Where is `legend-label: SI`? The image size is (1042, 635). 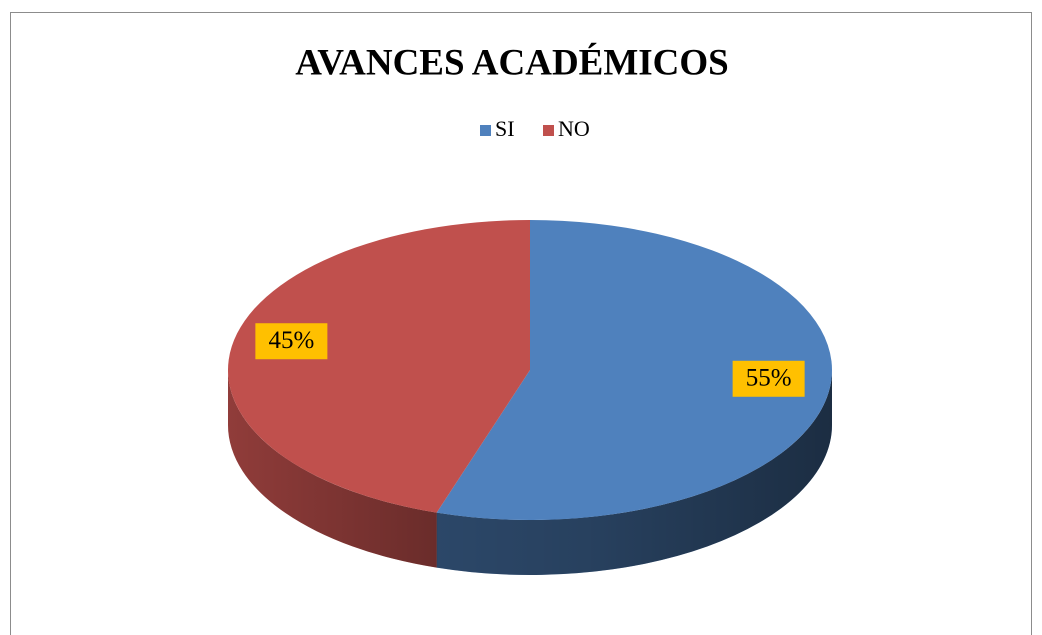
legend-label: SI is located at coordinates (505, 128).